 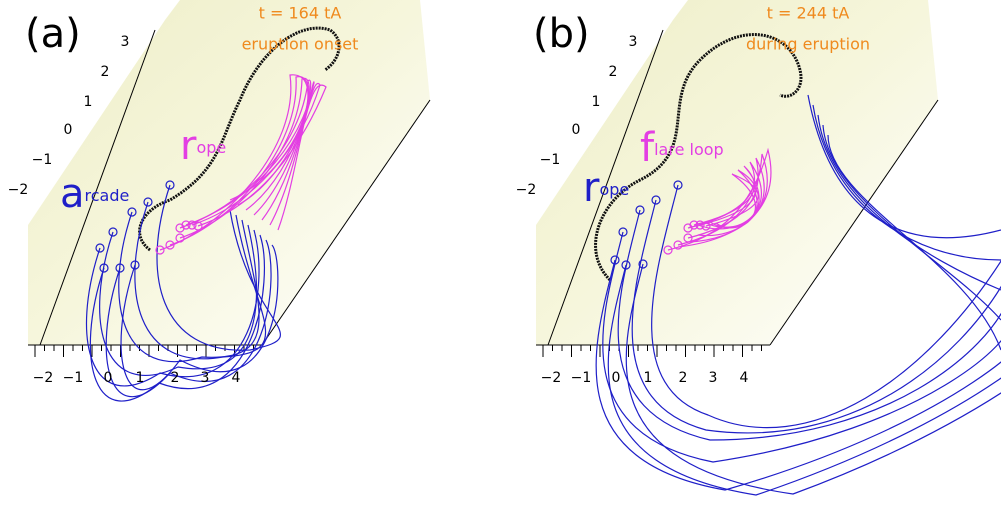 I want to click on annotation-initial: f, so click(x=647, y=148).